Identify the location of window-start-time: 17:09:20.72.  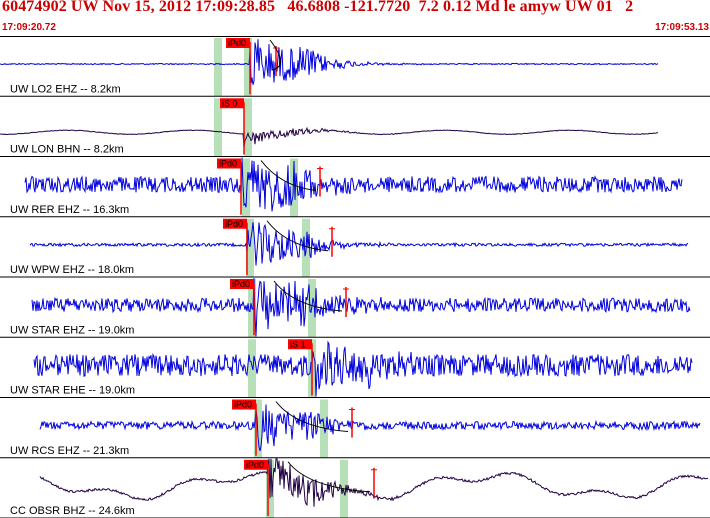
(29, 27).